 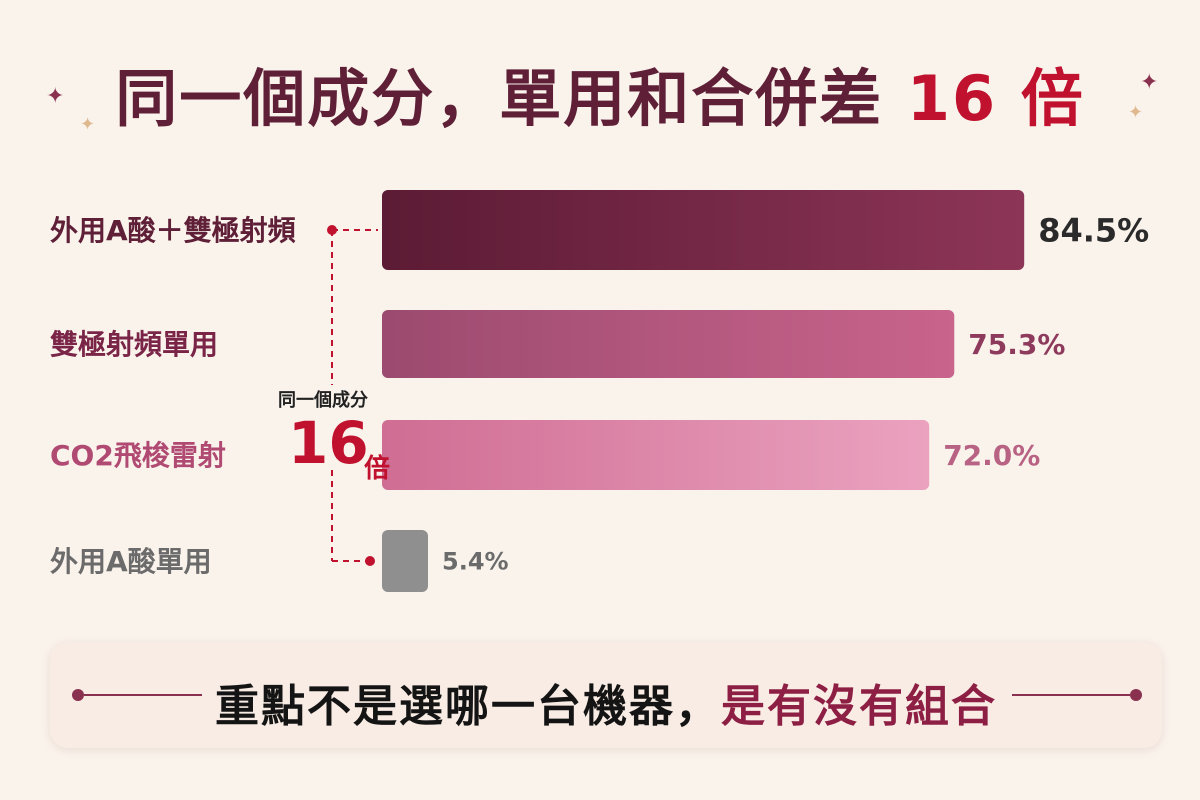 What do you see at coordinates (1016, 344) in the screenshot?
I see `value-label-2: 75.3%` at bounding box center [1016, 344].